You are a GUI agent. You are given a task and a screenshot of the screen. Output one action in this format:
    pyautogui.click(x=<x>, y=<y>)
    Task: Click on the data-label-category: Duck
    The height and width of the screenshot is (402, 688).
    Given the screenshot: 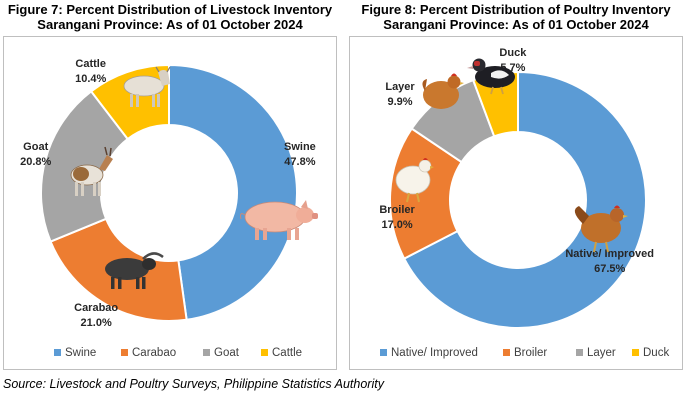 What is the action you would take?
    pyautogui.click(x=513, y=53)
    